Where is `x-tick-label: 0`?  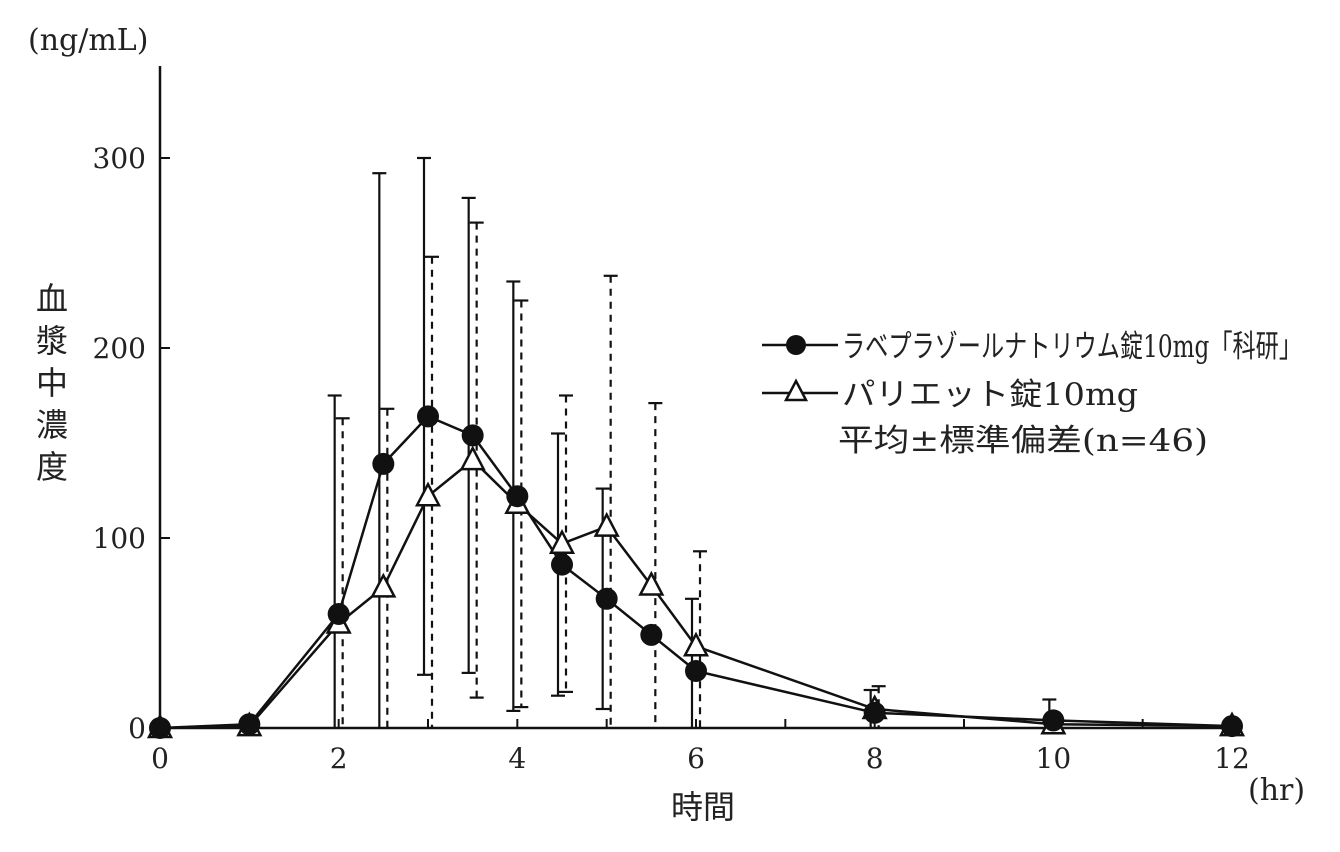 x-tick-label: 0 is located at coordinates (160, 758).